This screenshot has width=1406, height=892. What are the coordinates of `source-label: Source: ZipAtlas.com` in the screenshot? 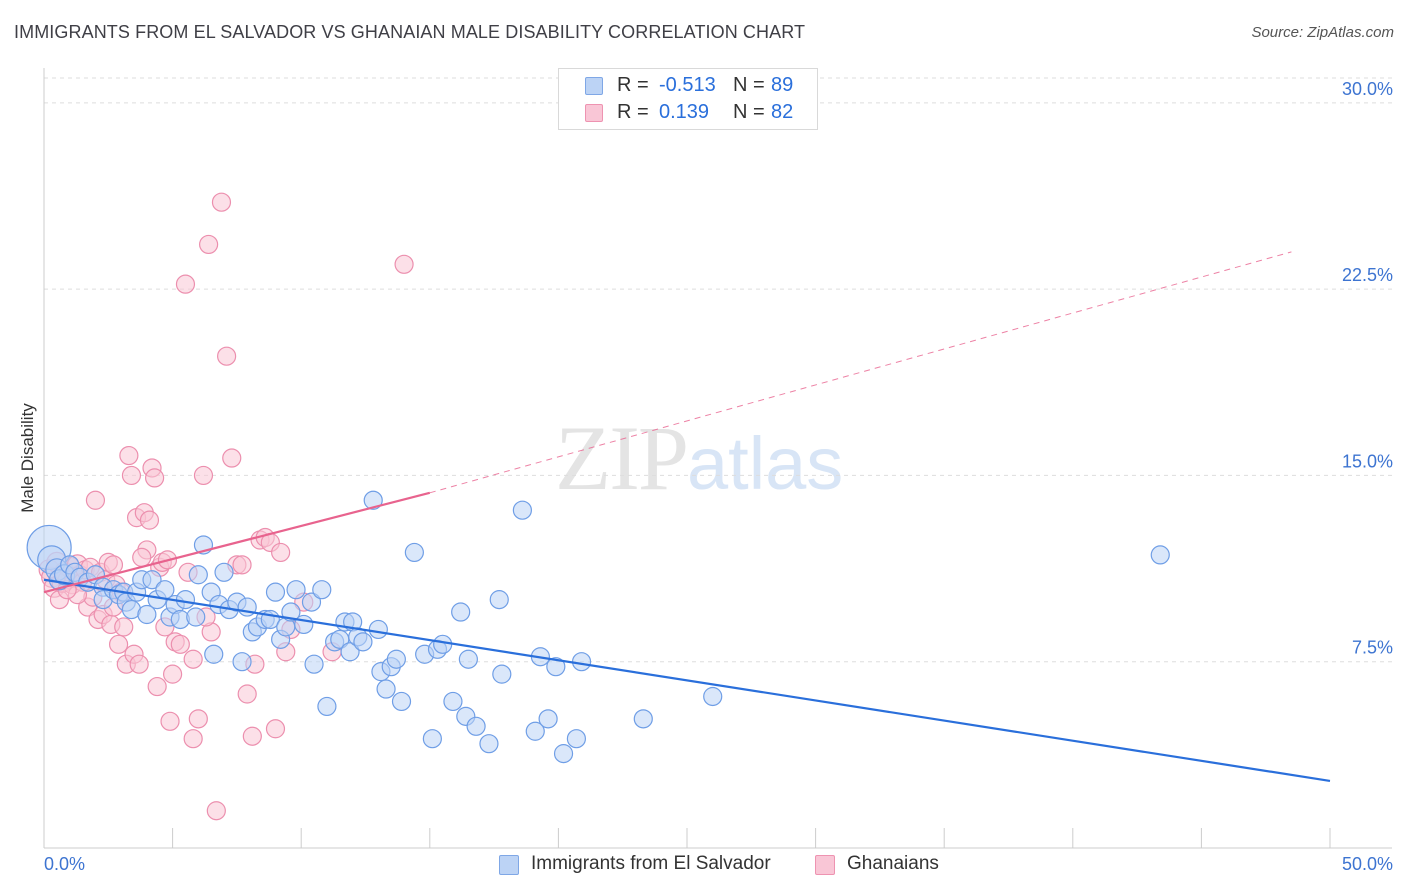 It's located at (1322, 32).